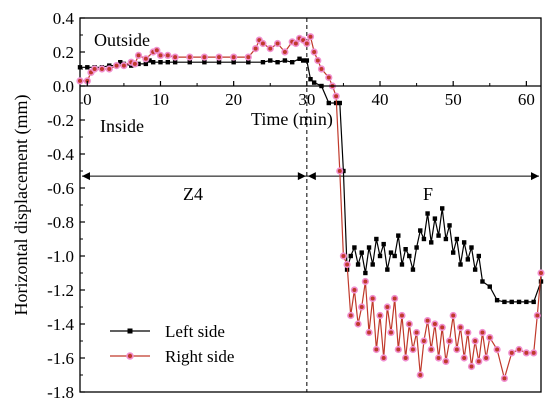 The height and width of the screenshot is (408, 550). I want to click on annotation-outside: Outside, so click(122, 40).